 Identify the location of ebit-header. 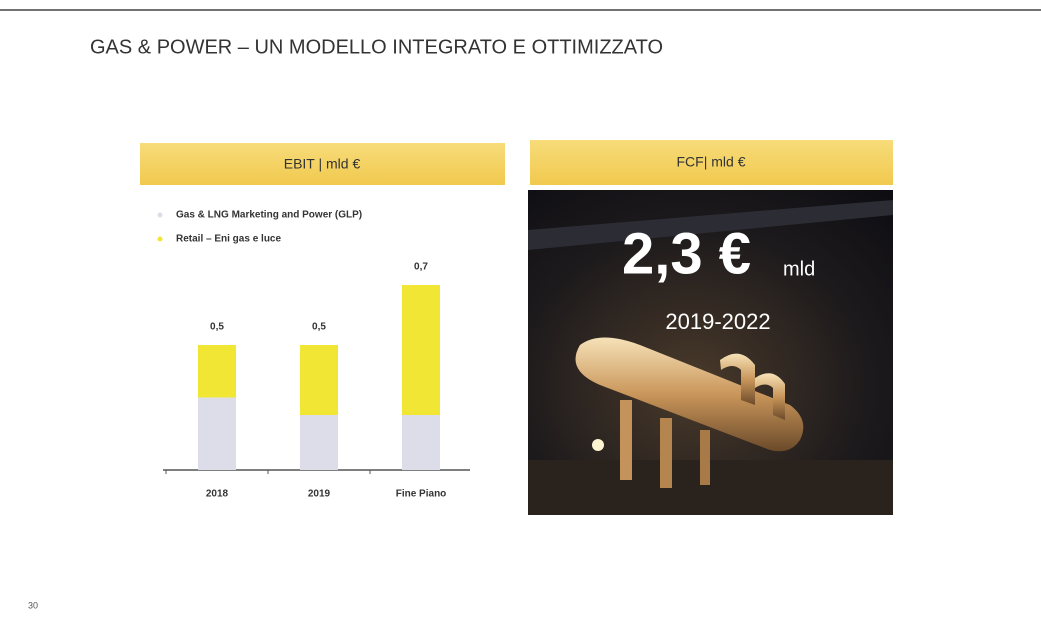
(322, 164).